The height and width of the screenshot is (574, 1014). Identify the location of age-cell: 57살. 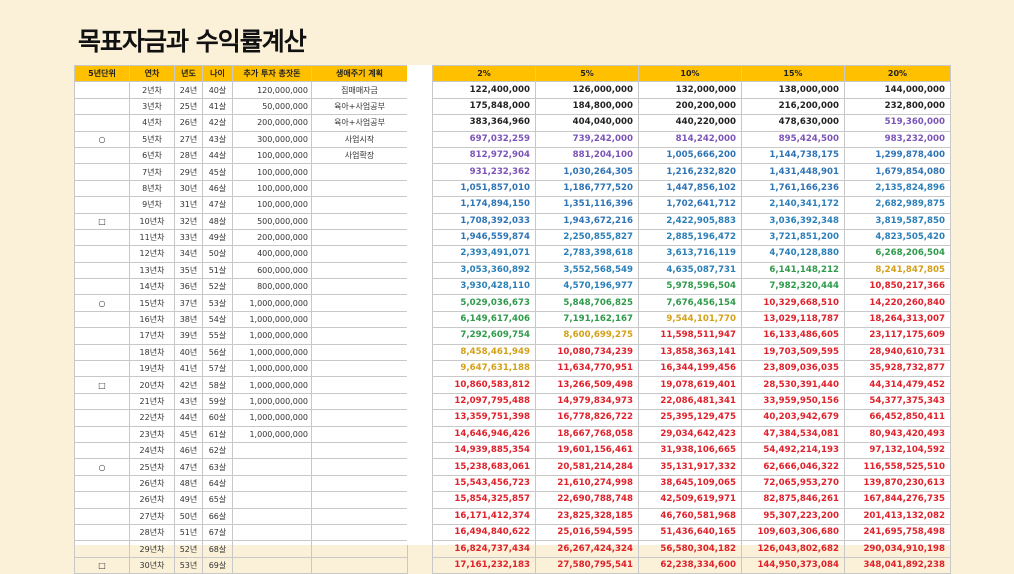
(217, 369).